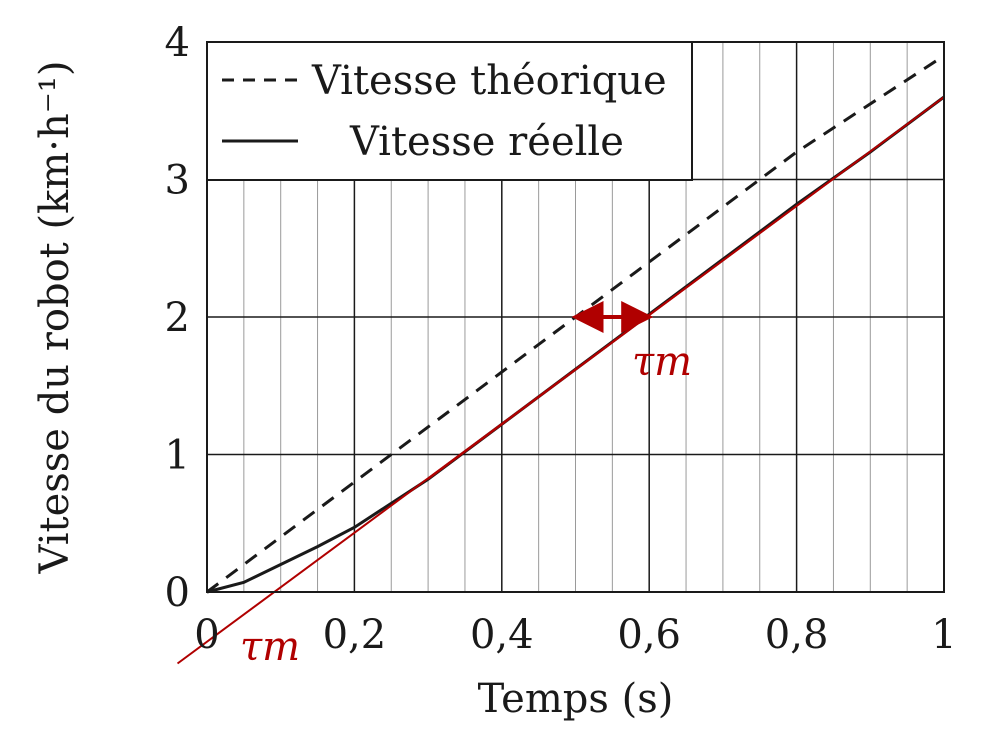 This screenshot has height=742, width=1003. I want to click on legend: Vitesse théorique Vitesse réelle, so click(449, 111).